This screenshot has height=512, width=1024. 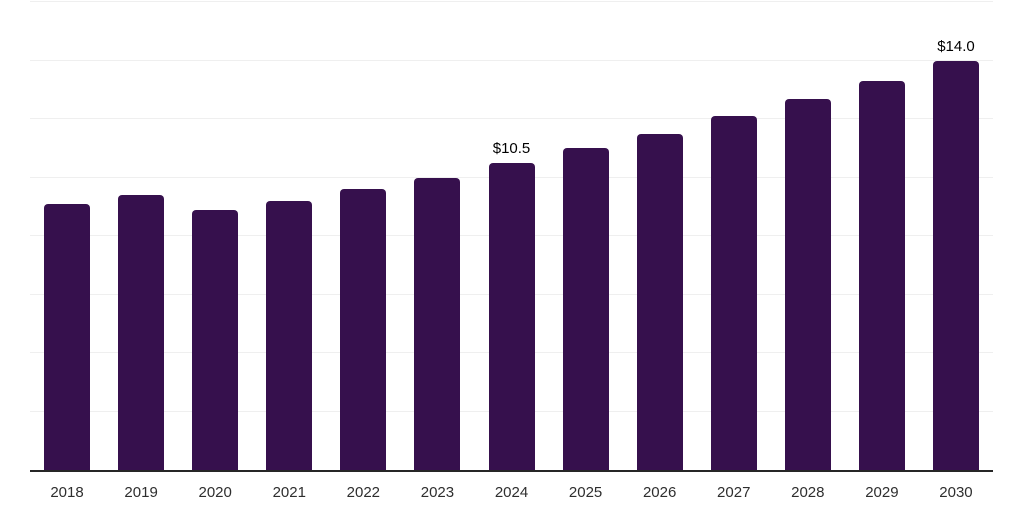 I want to click on bar-slot-2024: $10.5, so click(x=511, y=236).